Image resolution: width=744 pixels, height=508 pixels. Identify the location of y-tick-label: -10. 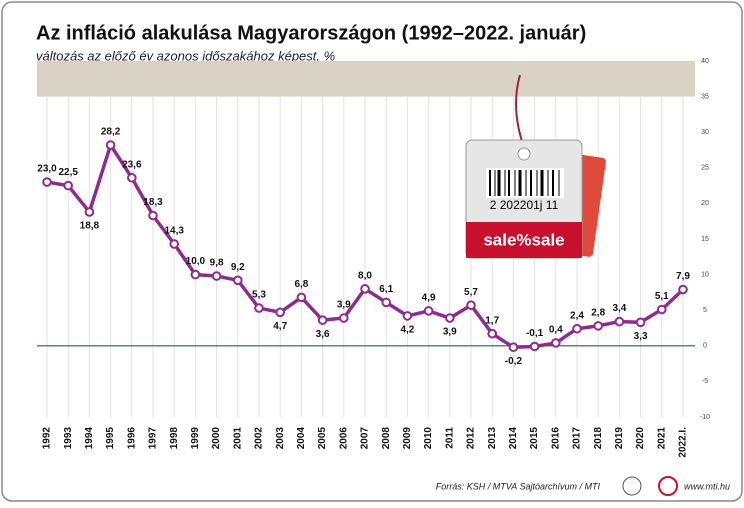
(705, 417).